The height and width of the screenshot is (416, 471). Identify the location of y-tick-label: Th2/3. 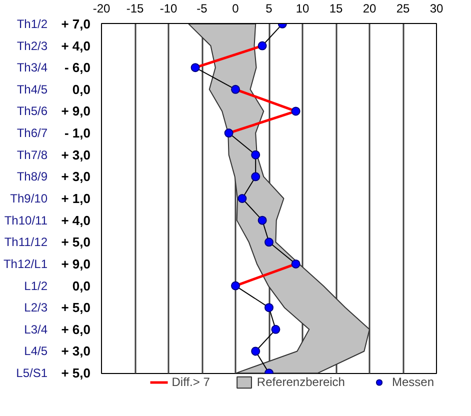
(32, 45).